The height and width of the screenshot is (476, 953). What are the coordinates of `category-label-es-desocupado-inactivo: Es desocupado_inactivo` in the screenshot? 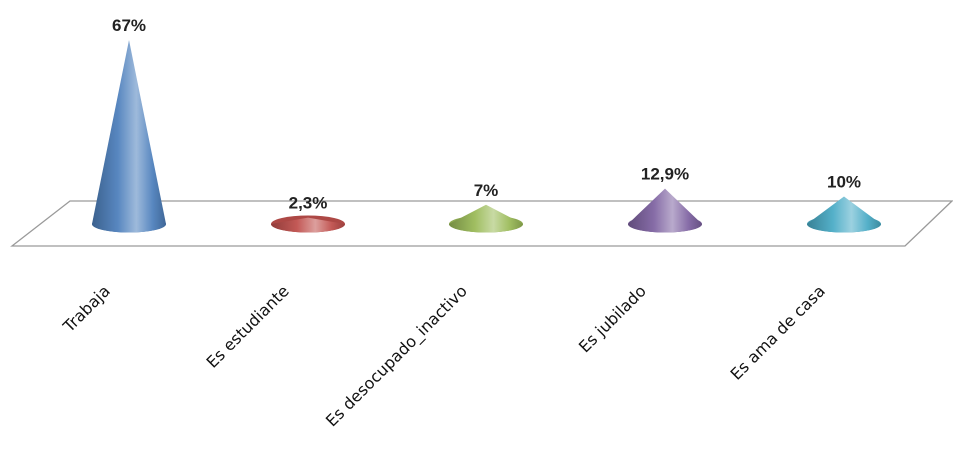 It's located at (397, 356).